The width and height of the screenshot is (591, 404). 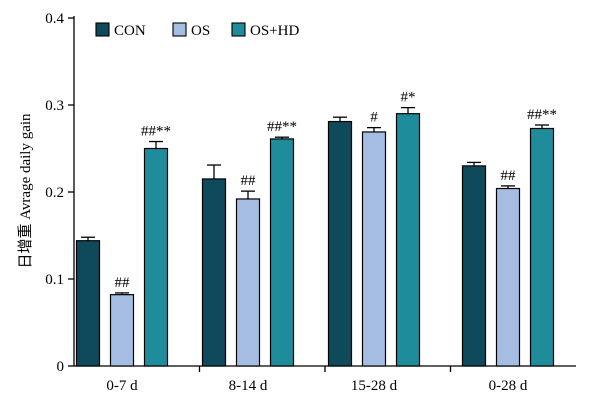 I want to click on x-tick-label: 15-28 d, so click(x=374, y=386).